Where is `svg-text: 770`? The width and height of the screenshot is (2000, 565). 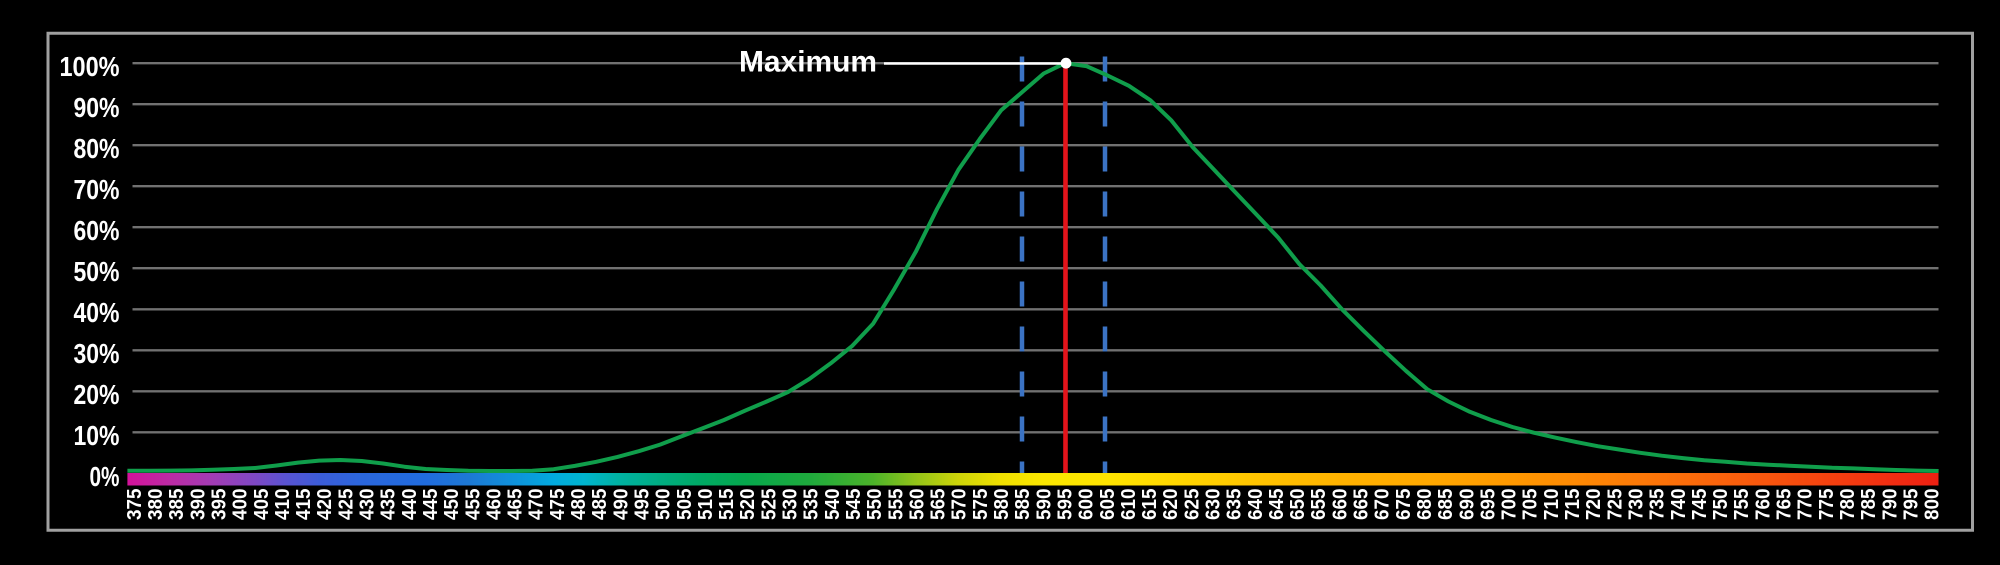
svg-text: 770 is located at coordinates (1806, 505).